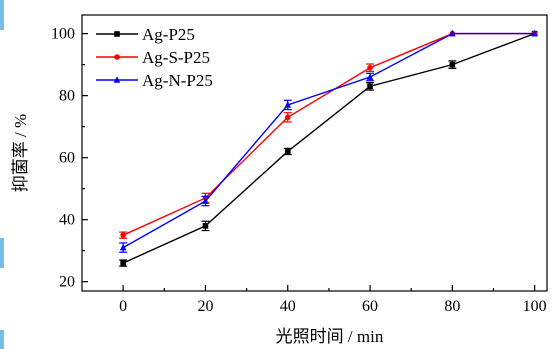  I want to click on x-tick-label: 100, so click(535, 306).